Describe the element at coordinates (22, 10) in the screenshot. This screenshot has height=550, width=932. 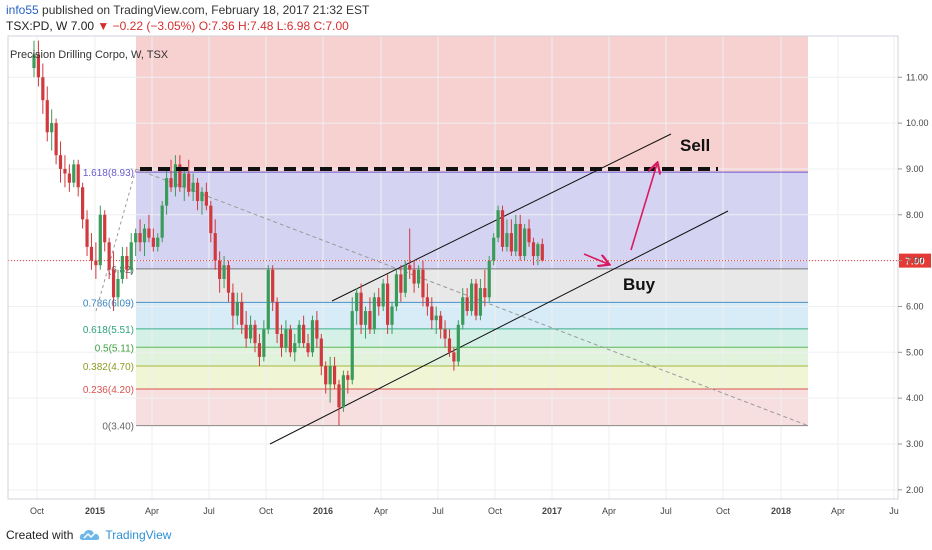
I see `author-link: info55` at that location.